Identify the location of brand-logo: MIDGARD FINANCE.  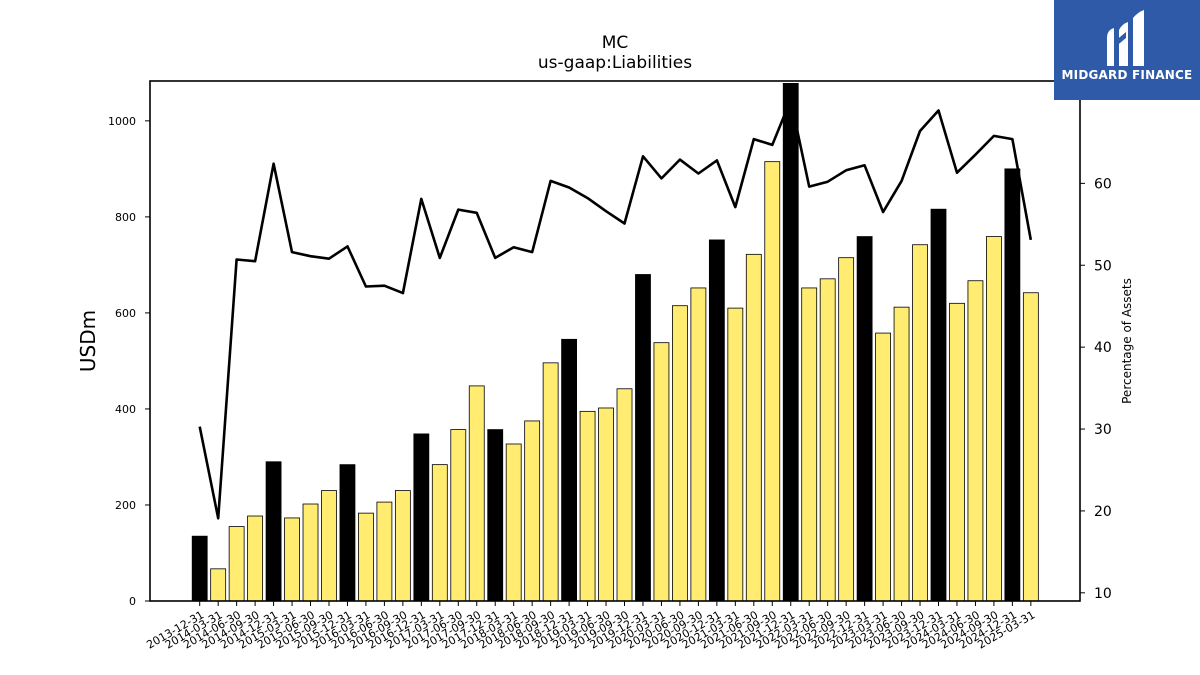
(1127, 50).